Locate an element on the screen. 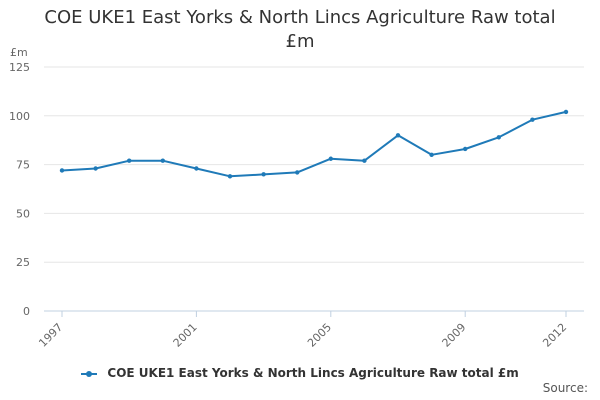  series-layer is located at coordinates (314, 144).